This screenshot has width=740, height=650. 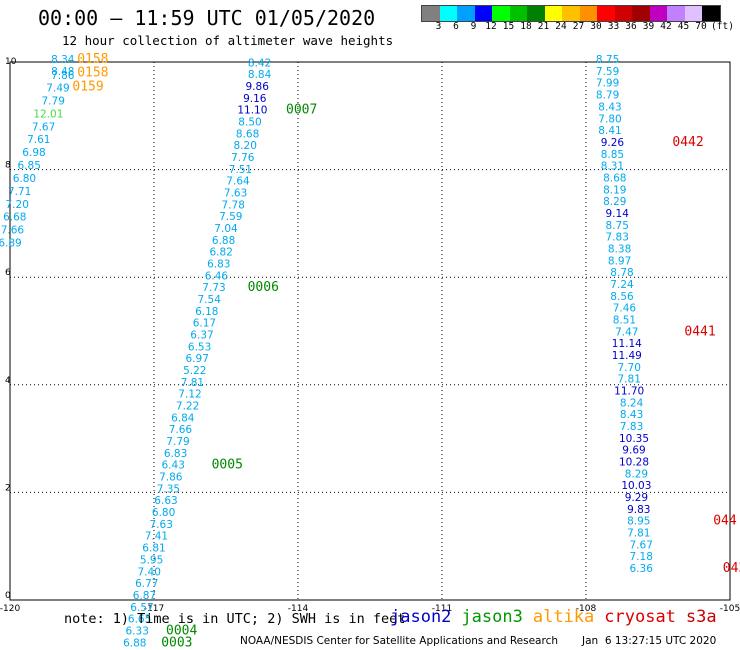 What do you see at coordinates (492, 617) in the screenshot?
I see `satellite-legend-jason3: jason3` at bounding box center [492, 617].